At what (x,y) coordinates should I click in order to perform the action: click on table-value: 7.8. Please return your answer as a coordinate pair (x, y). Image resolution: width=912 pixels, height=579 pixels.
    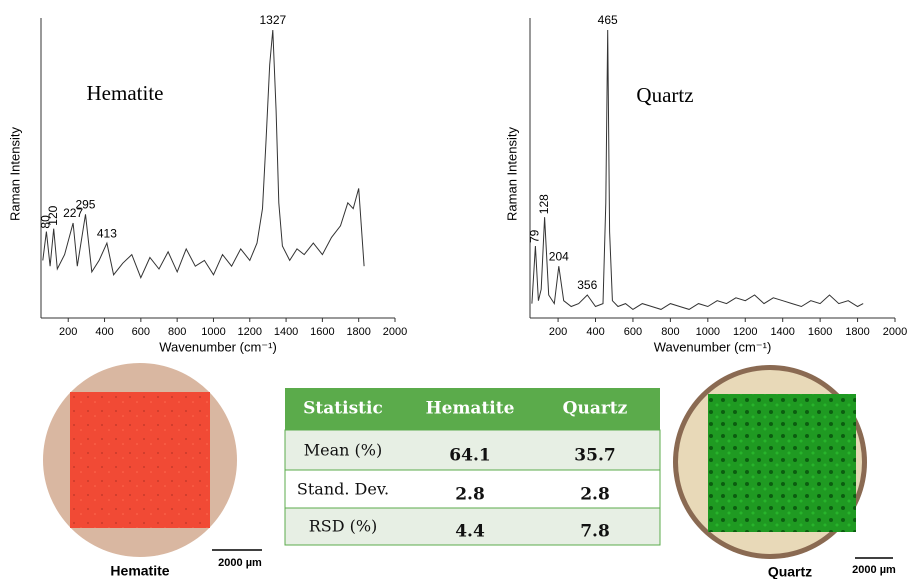
    Looking at the image, I should click on (595, 532).